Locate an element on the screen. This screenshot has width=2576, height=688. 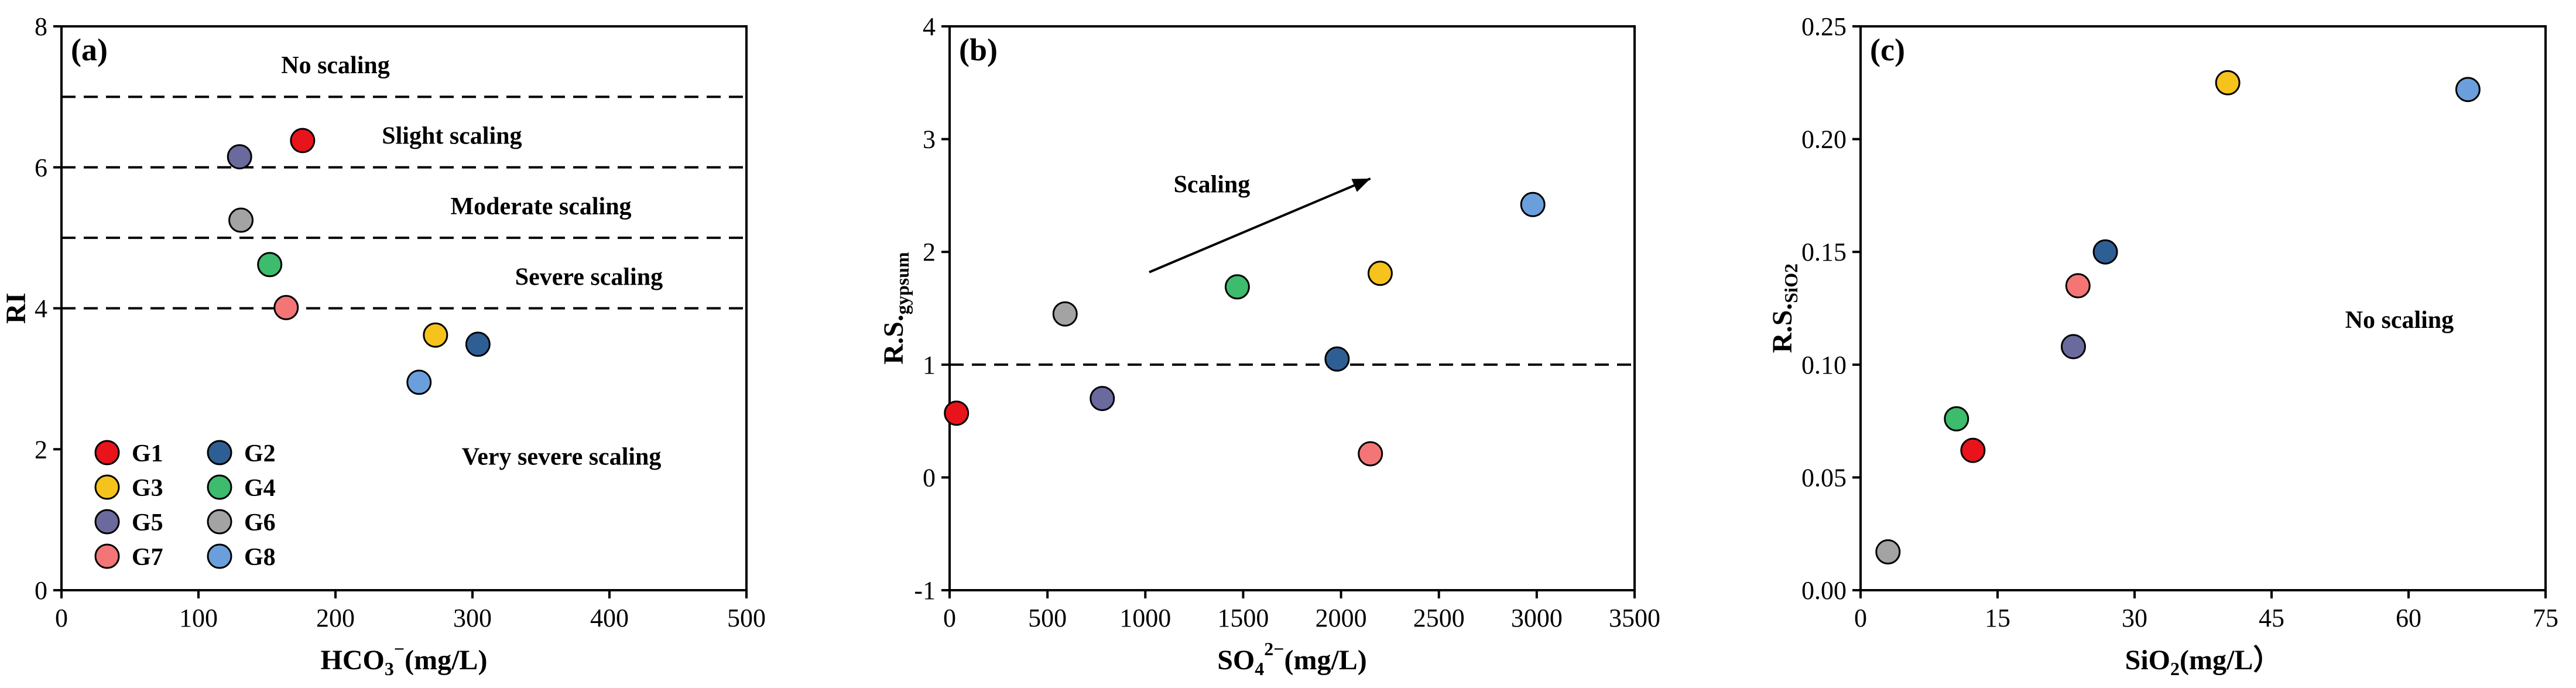
x-axis-label-sup: − is located at coordinates (399, 648).